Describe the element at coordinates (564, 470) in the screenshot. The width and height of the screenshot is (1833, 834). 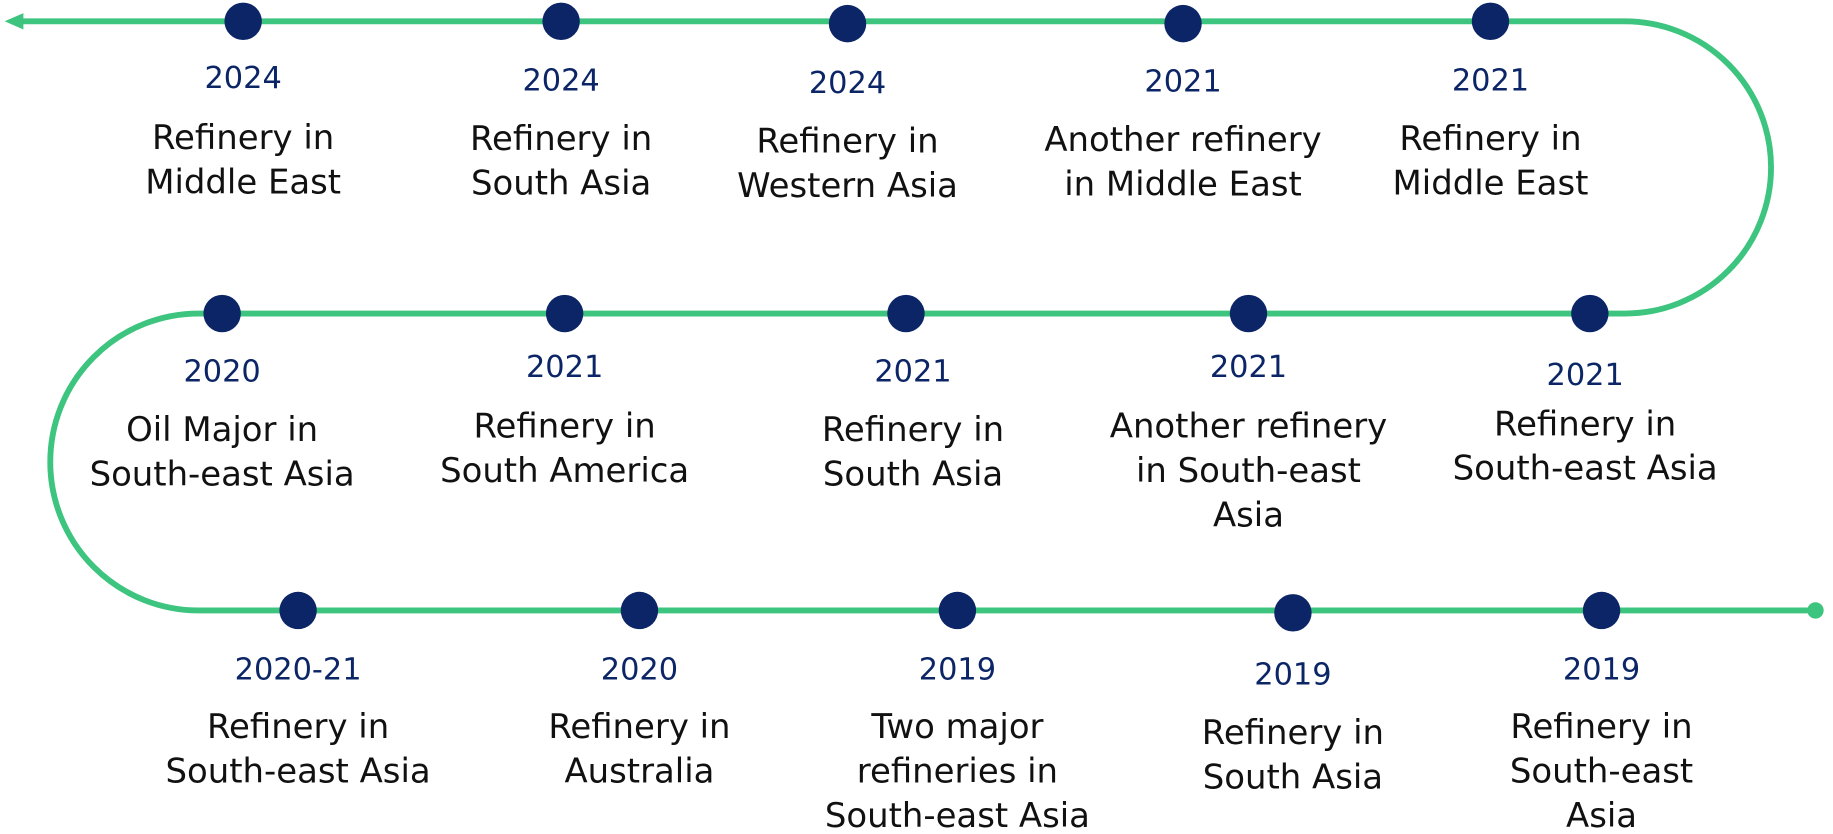
I see `node-label: South America` at that location.